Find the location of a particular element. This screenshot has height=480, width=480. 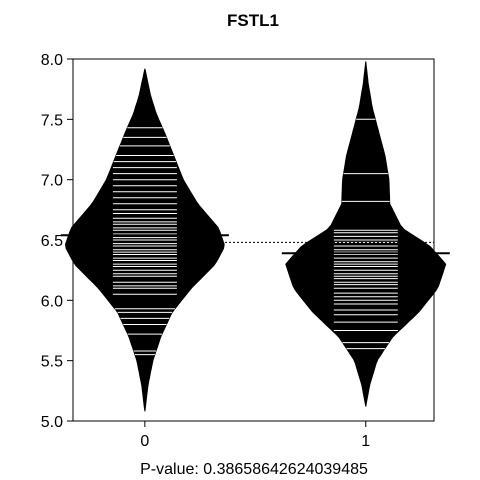

p-value-label-text: P-value: is located at coordinates (169, 469).